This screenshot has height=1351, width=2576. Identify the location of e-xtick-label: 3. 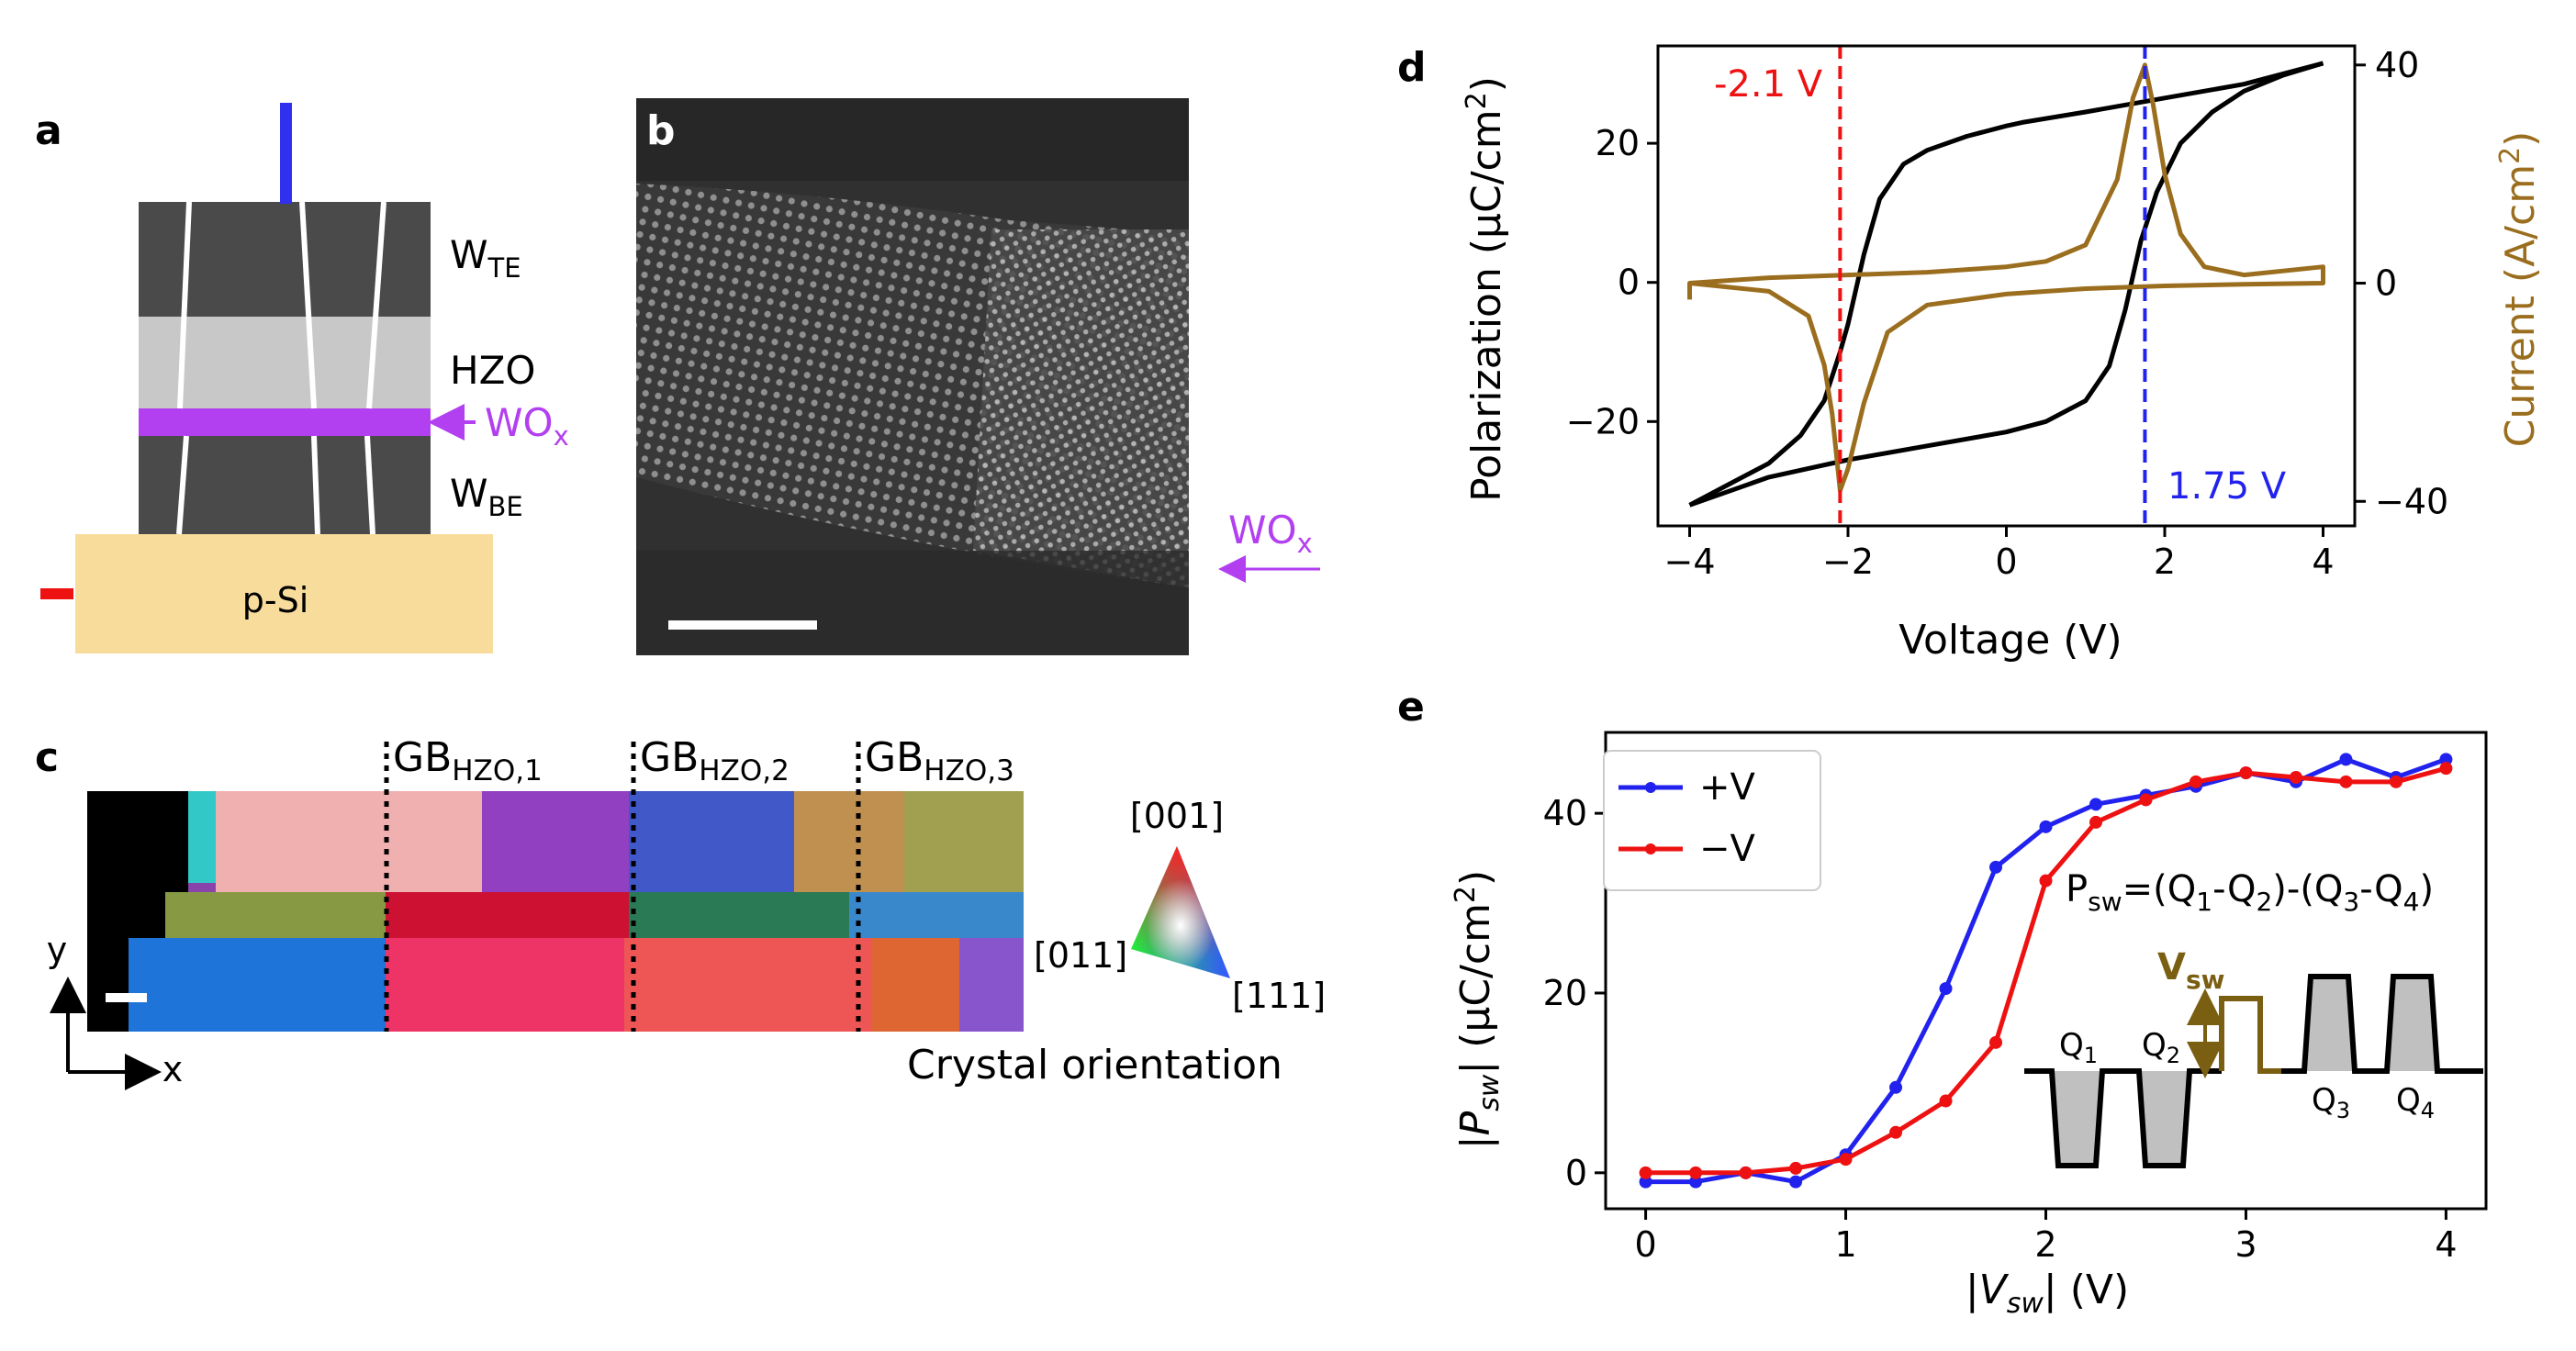
(2245, 1244).